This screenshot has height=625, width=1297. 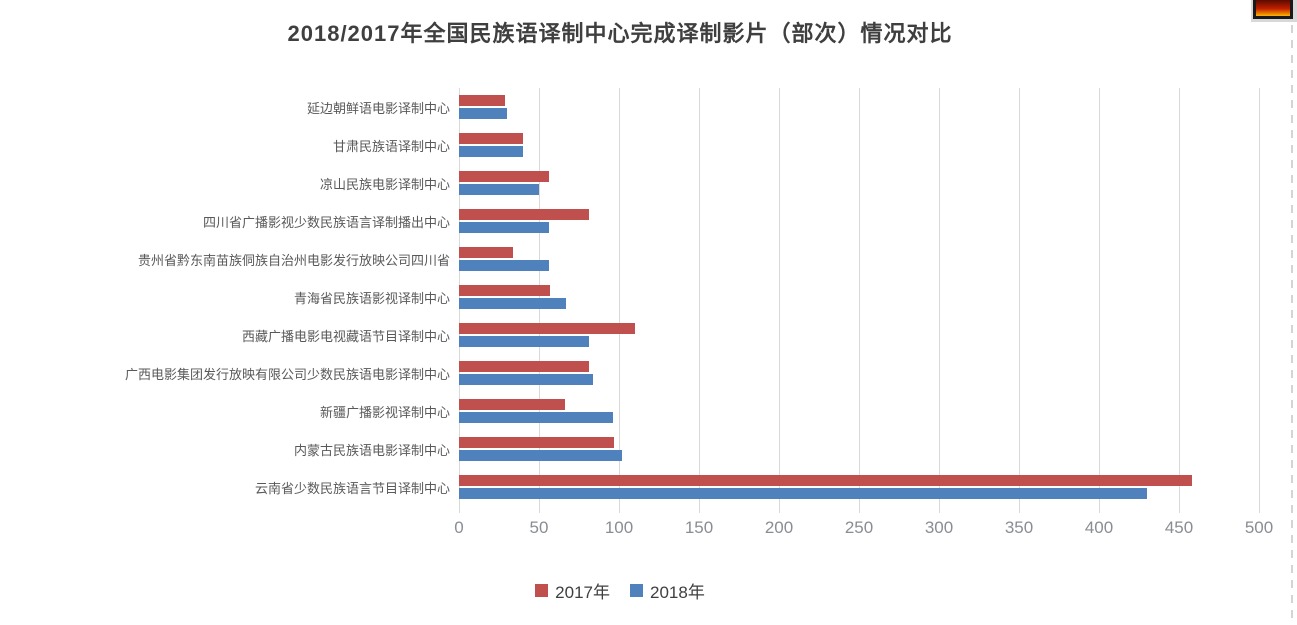 What do you see at coordinates (1259, 527) in the screenshot?
I see `x-tick-label: 500` at bounding box center [1259, 527].